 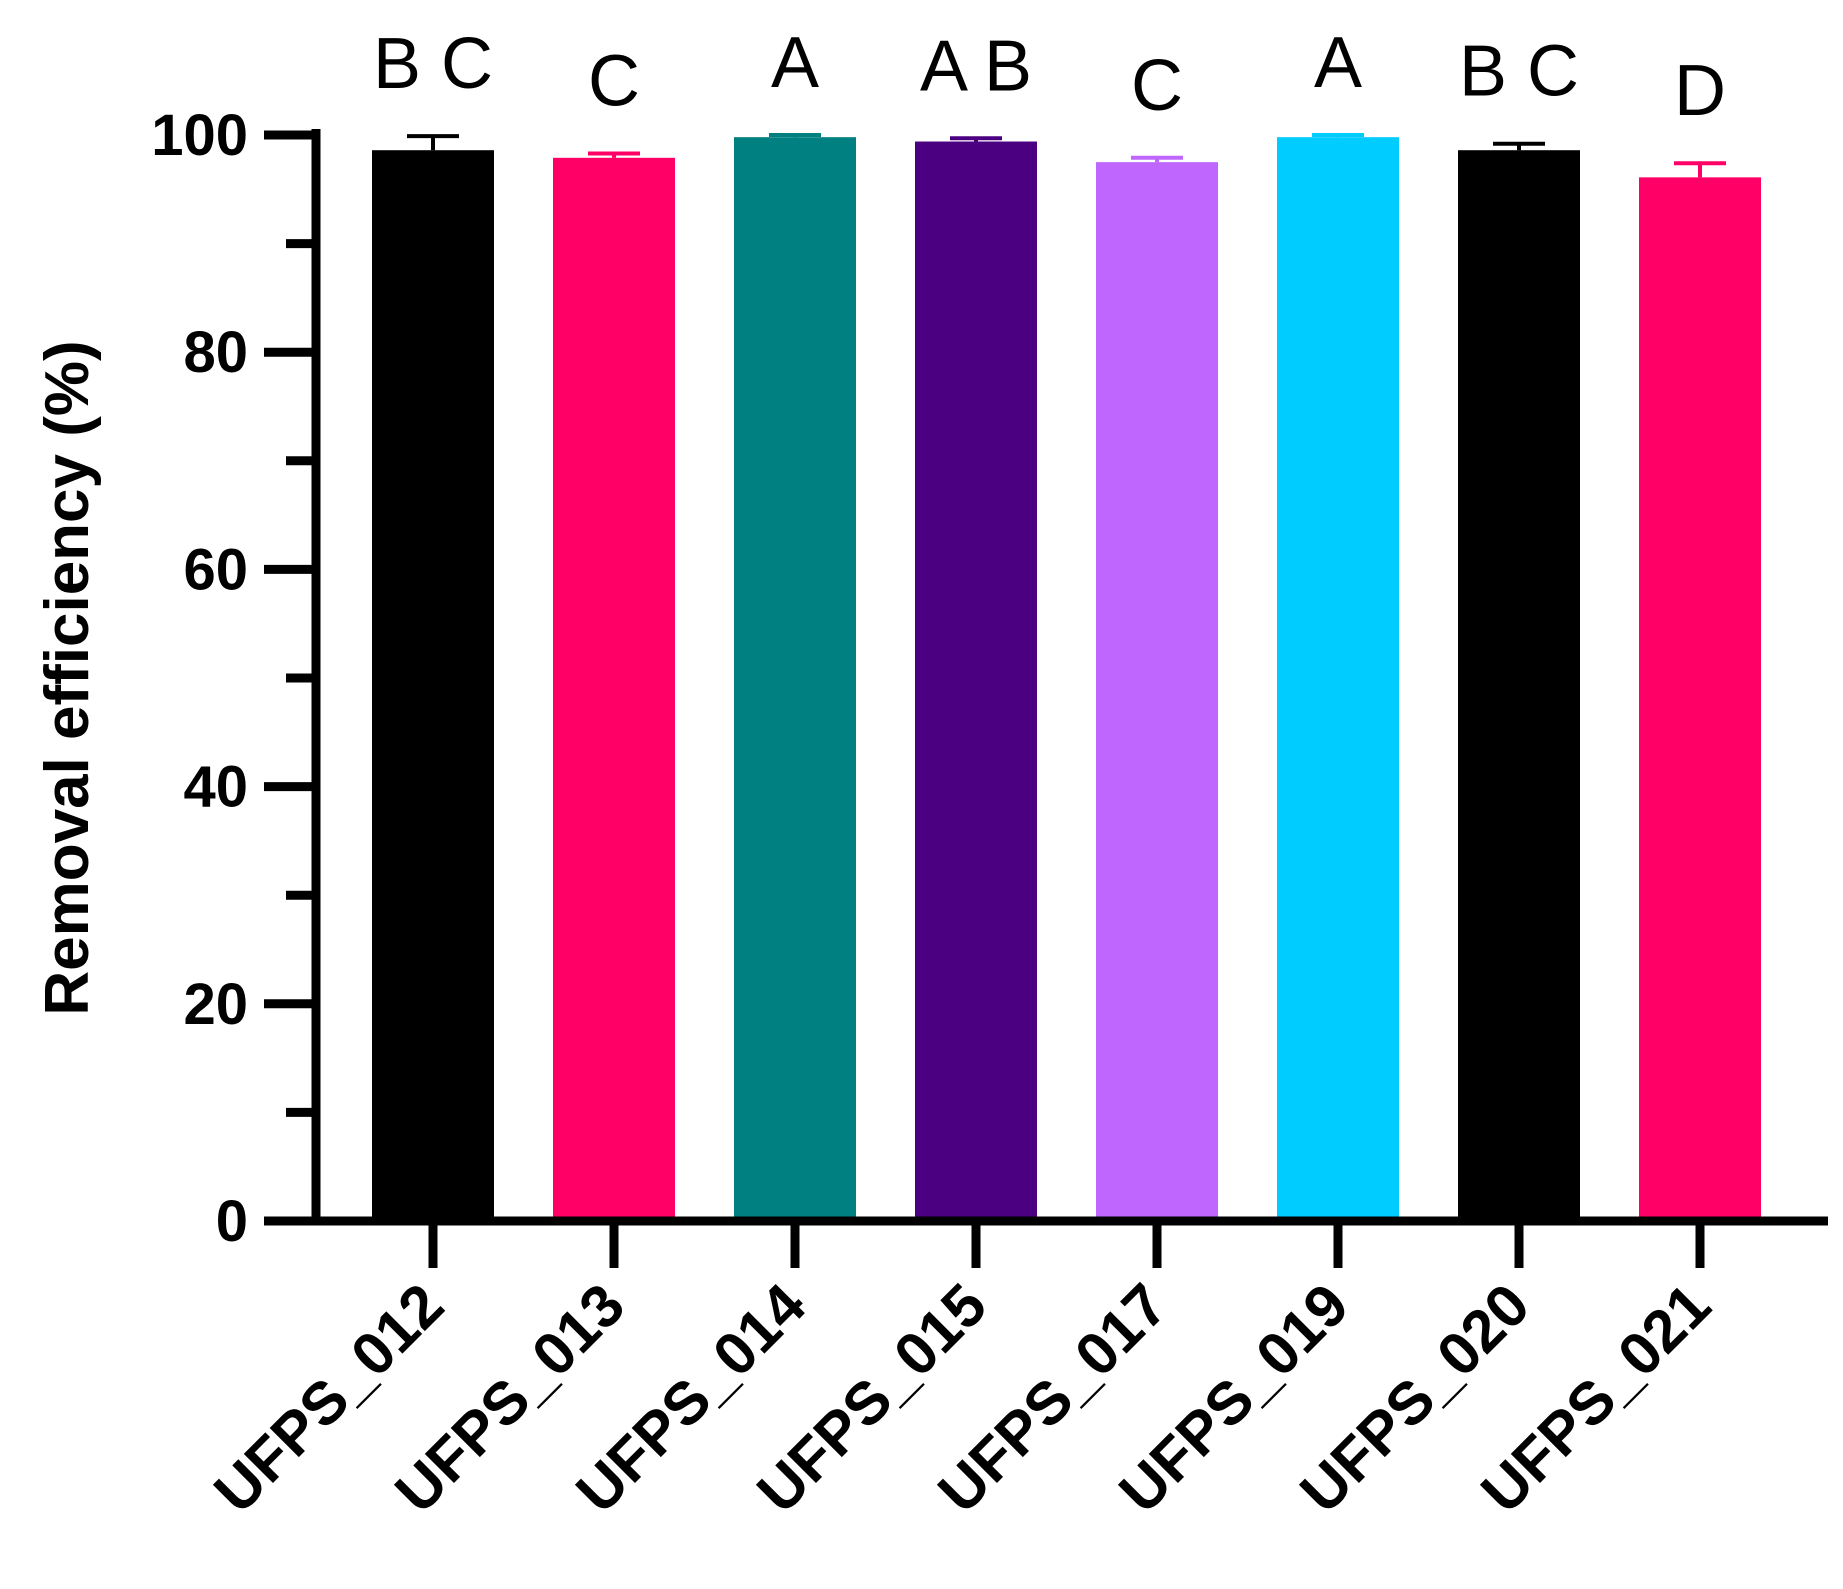 I want to click on y-tick-label-100: 100, so click(x=199, y=135).